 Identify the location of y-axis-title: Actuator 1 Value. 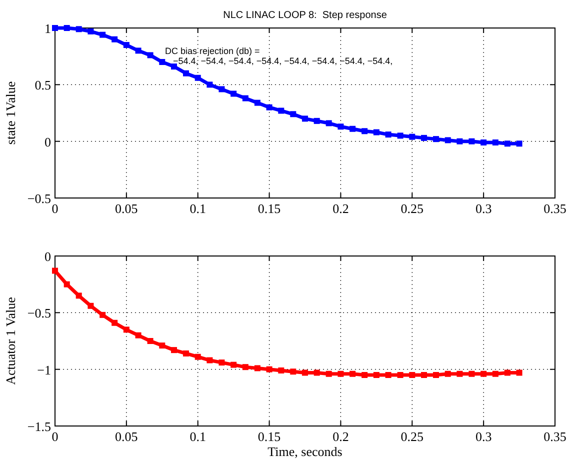
(10, 340).